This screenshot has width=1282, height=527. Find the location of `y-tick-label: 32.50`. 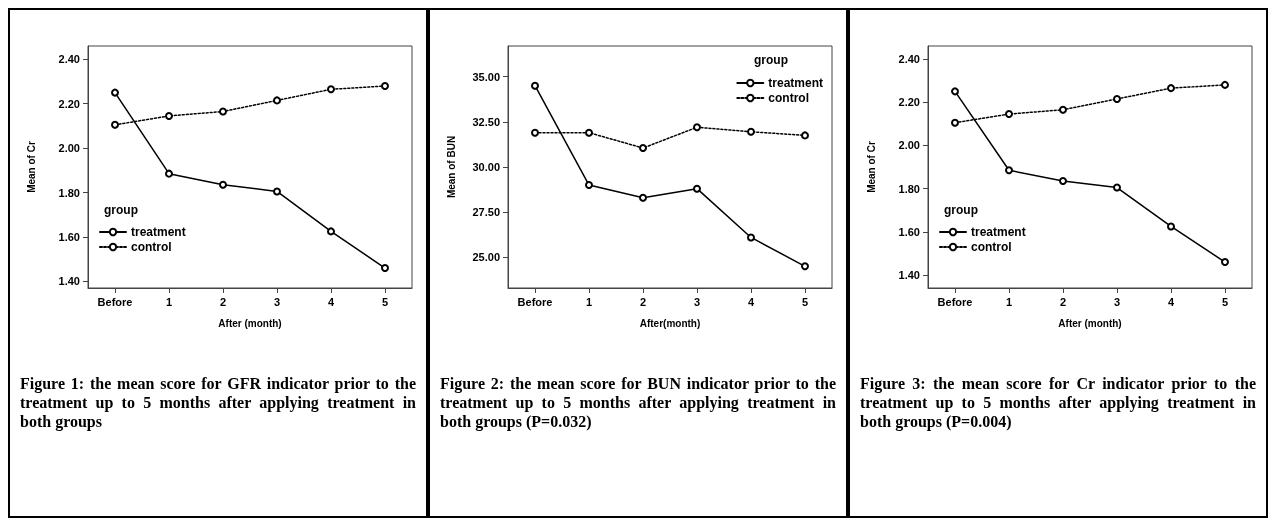

y-tick-label: 32.50 is located at coordinates (486, 121).